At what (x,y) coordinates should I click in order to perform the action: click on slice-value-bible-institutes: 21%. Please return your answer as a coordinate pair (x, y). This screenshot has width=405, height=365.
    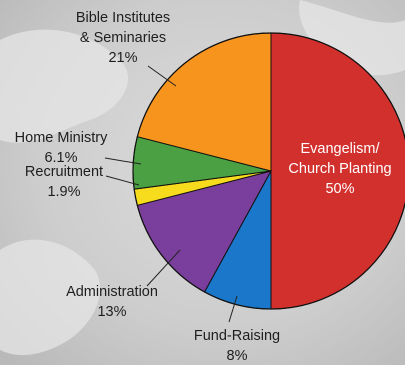
    Looking at the image, I should click on (122, 58).